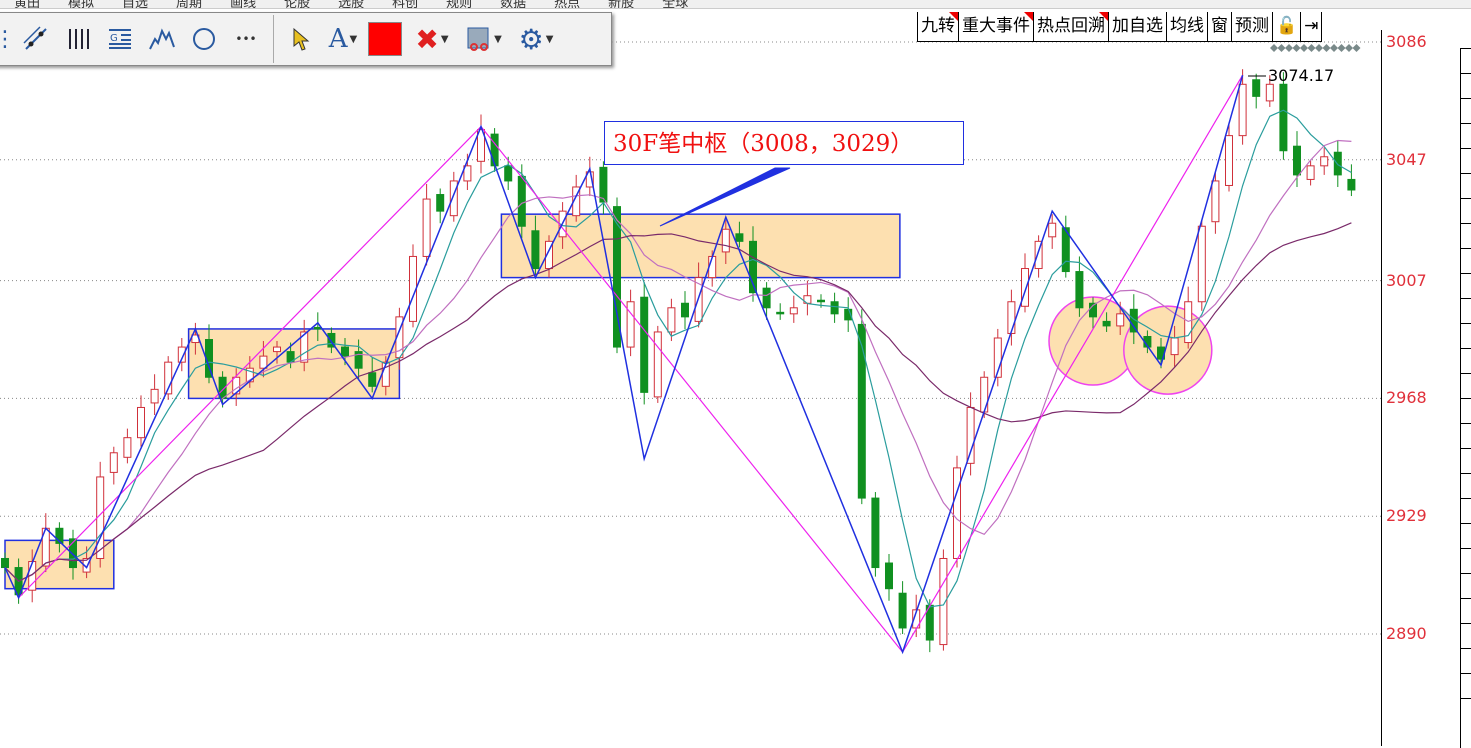  I want to click on vertical-lines-icon, so click(78, 39).